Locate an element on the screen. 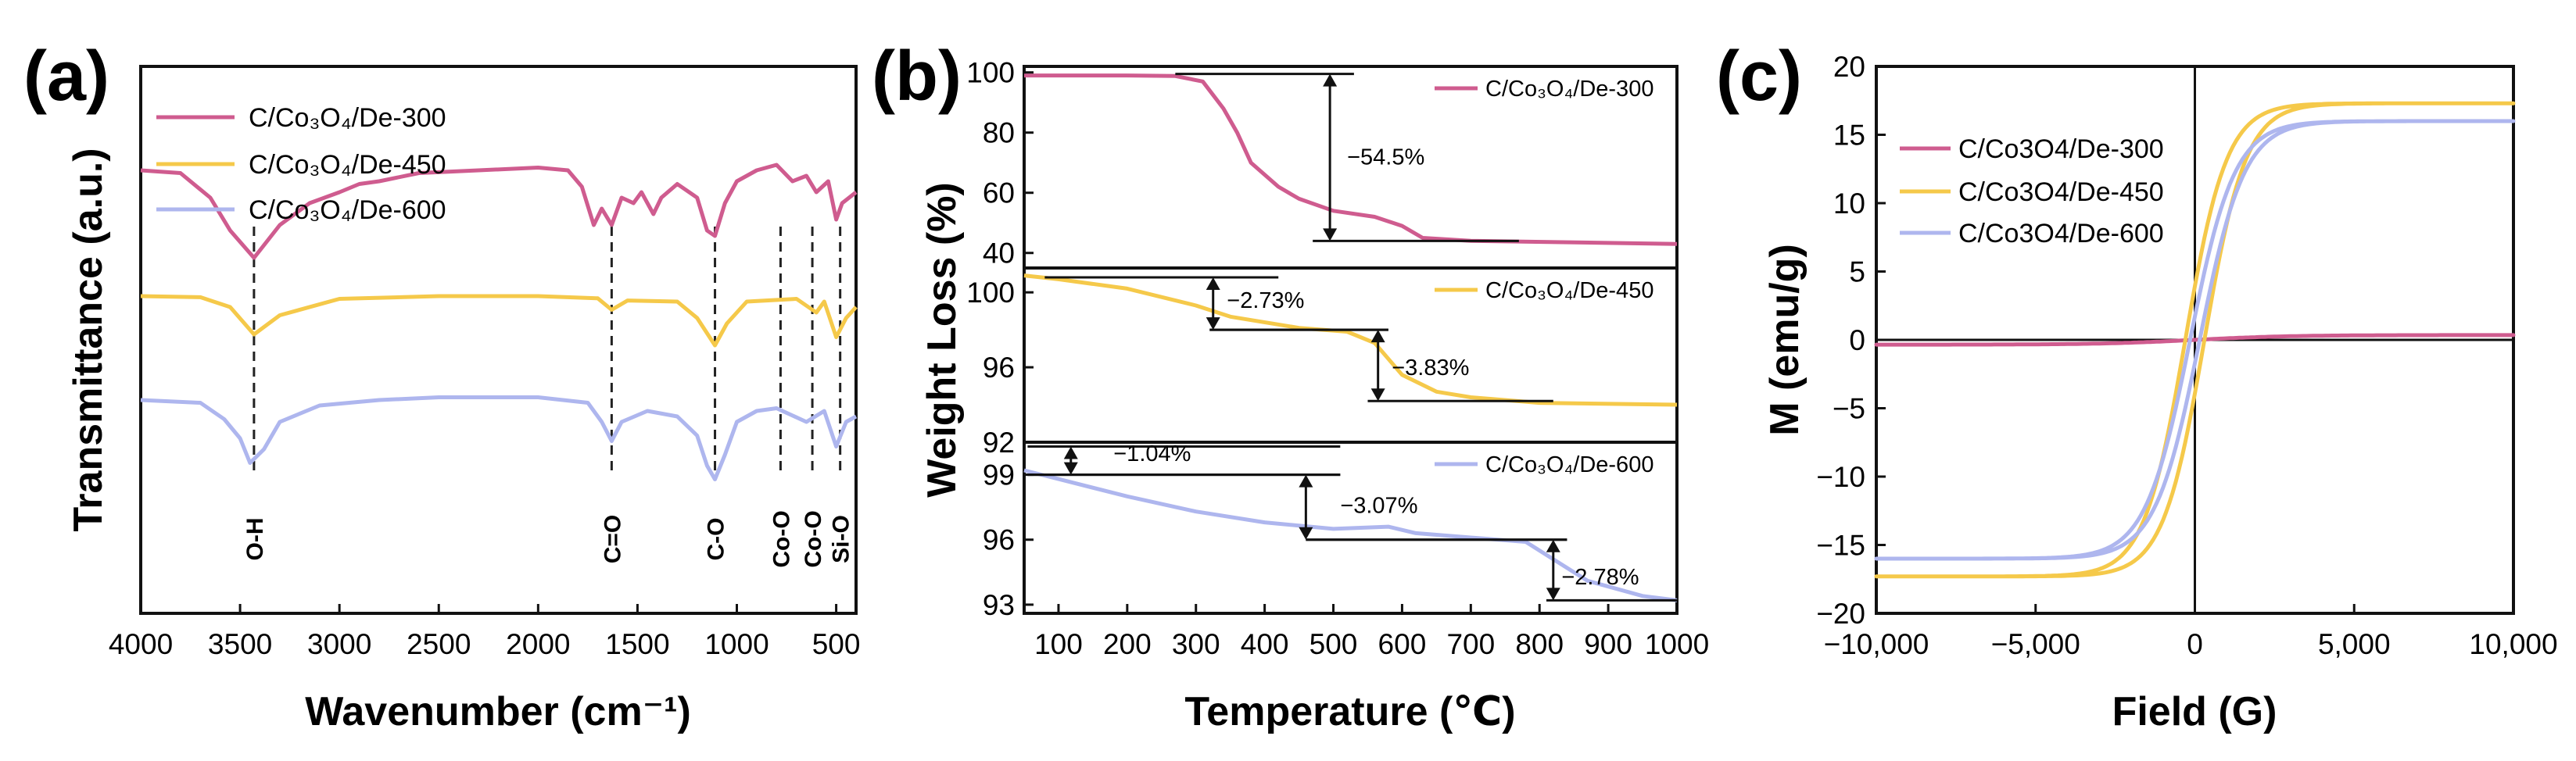  legend-label-450: C/Co3O4/De-450 is located at coordinates (2061, 192).